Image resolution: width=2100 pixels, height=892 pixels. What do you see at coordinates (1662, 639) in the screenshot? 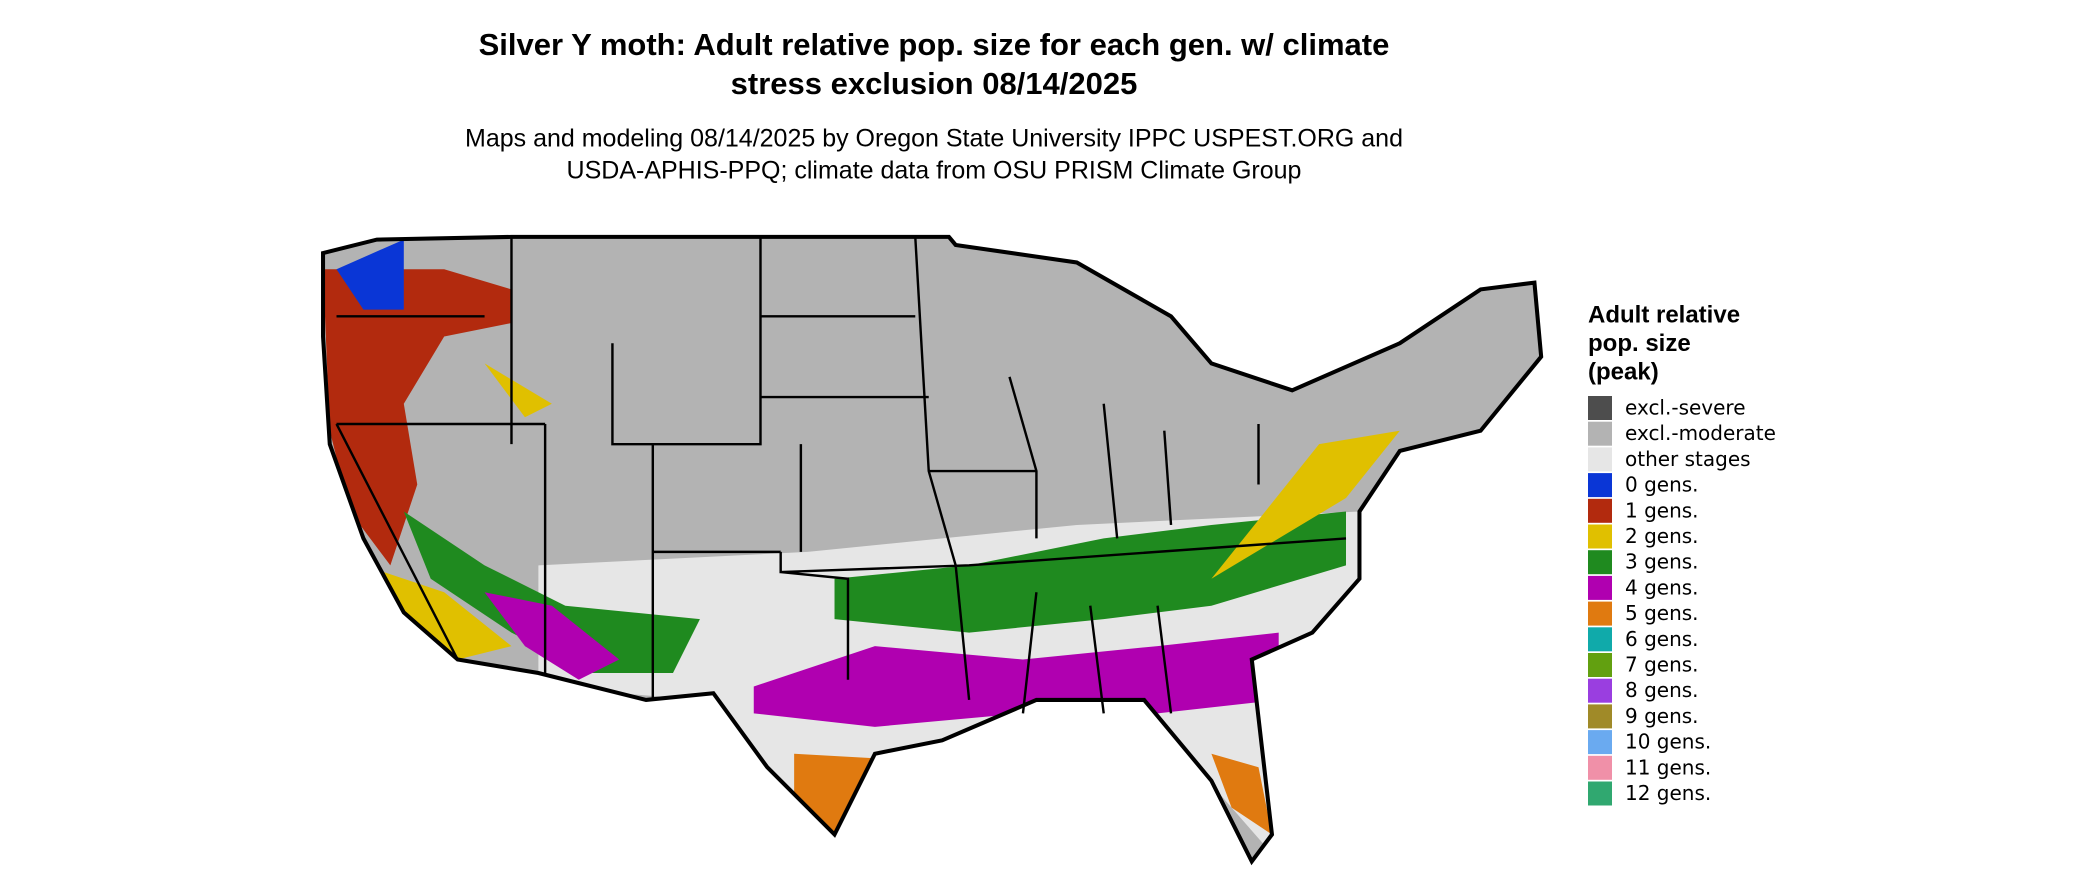
I see `legend-label: 6 gens.` at bounding box center [1662, 639].